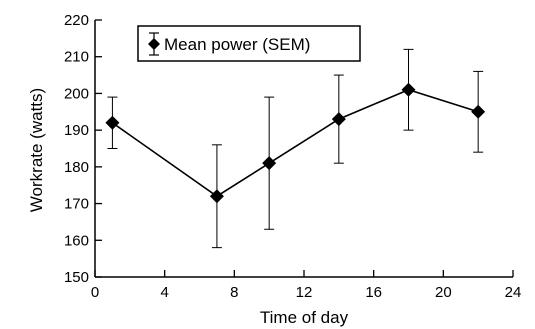 The width and height of the screenshot is (535, 329). Describe the element at coordinates (304, 292) in the screenshot. I see `x-tick-label: 12` at that location.